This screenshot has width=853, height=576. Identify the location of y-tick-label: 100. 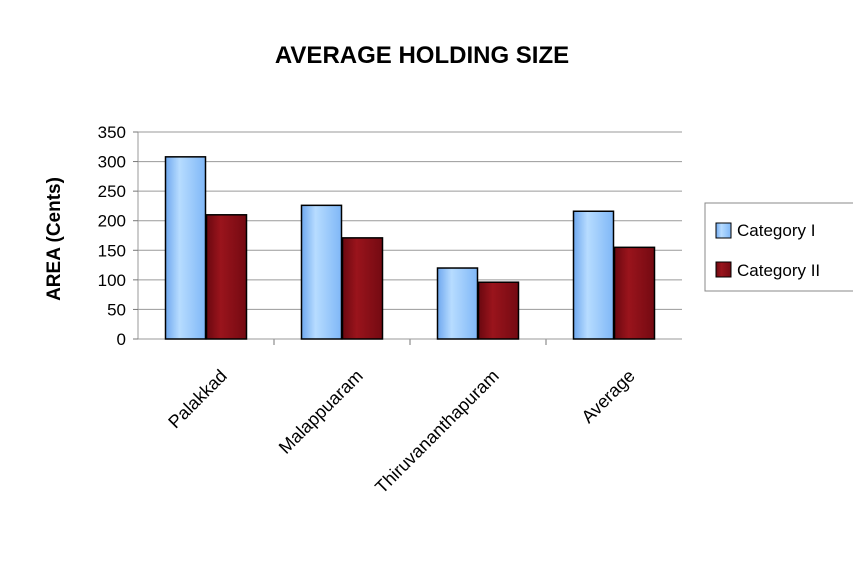
(112, 280).